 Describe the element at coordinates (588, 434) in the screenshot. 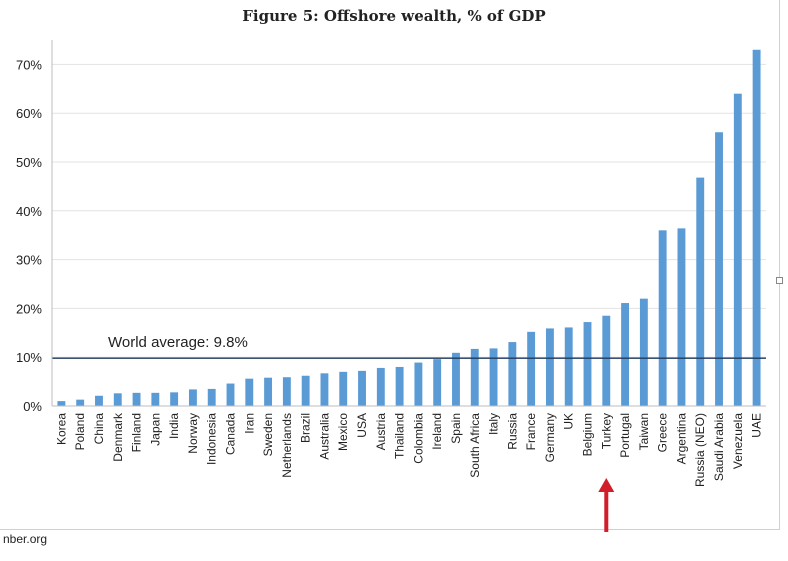

I see `x-tick-label: Belgium` at that location.